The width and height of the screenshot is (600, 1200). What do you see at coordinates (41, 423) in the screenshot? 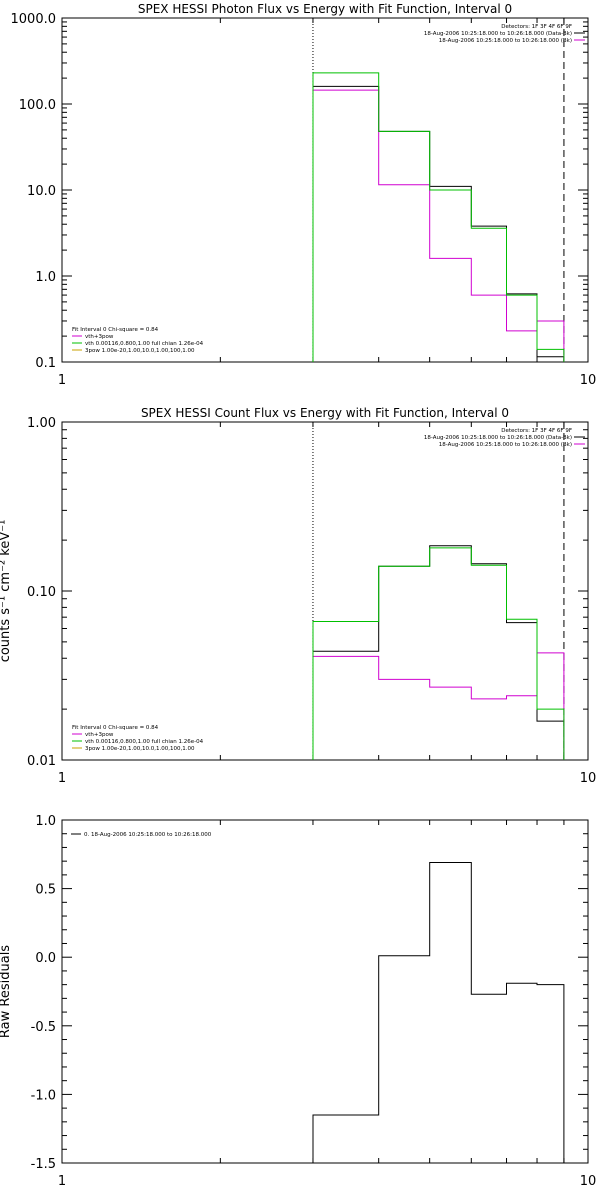
I see `y-tick-label: 1.00` at bounding box center [41, 423].